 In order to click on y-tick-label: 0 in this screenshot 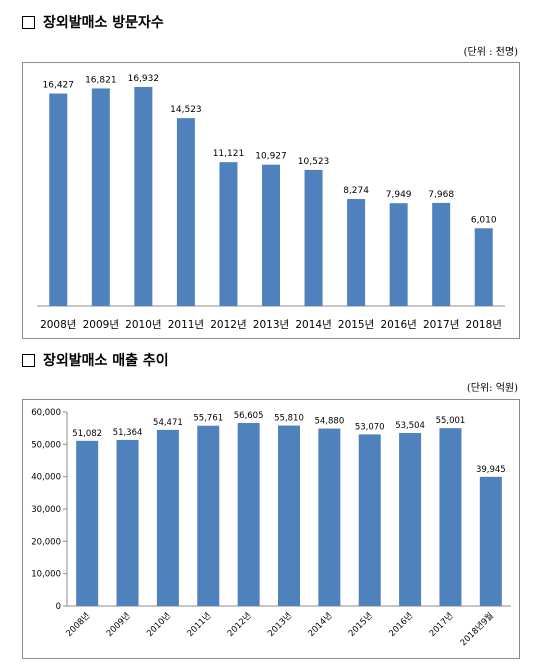, I will do `click(58, 607)`.